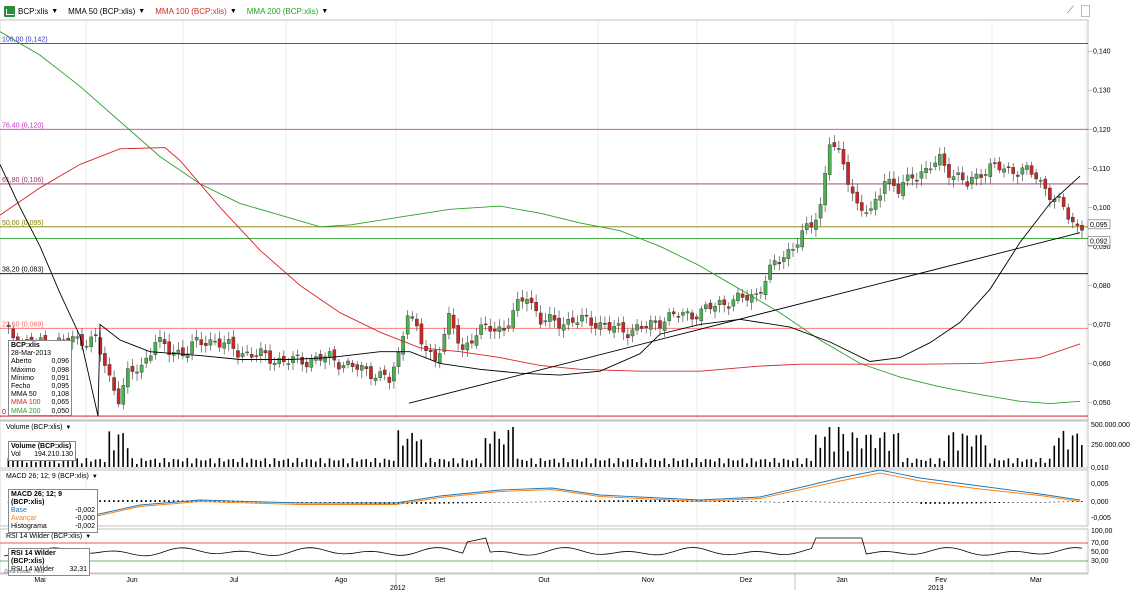 This screenshot has width=1134, height=595. What do you see at coordinates (398, 588) in the screenshot?
I see `year-label-2012: 2012` at bounding box center [398, 588].